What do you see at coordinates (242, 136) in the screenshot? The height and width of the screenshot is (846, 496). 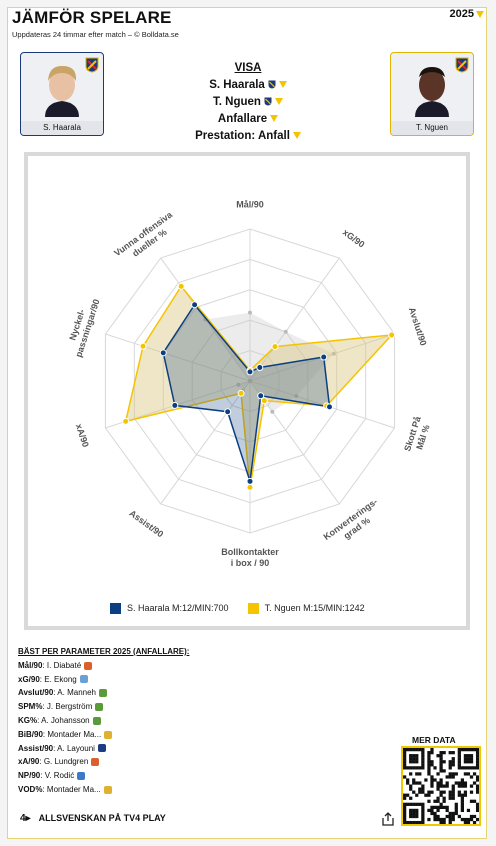 I see `mode-selector-label: Prestation: Anfall` at bounding box center [242, 136].